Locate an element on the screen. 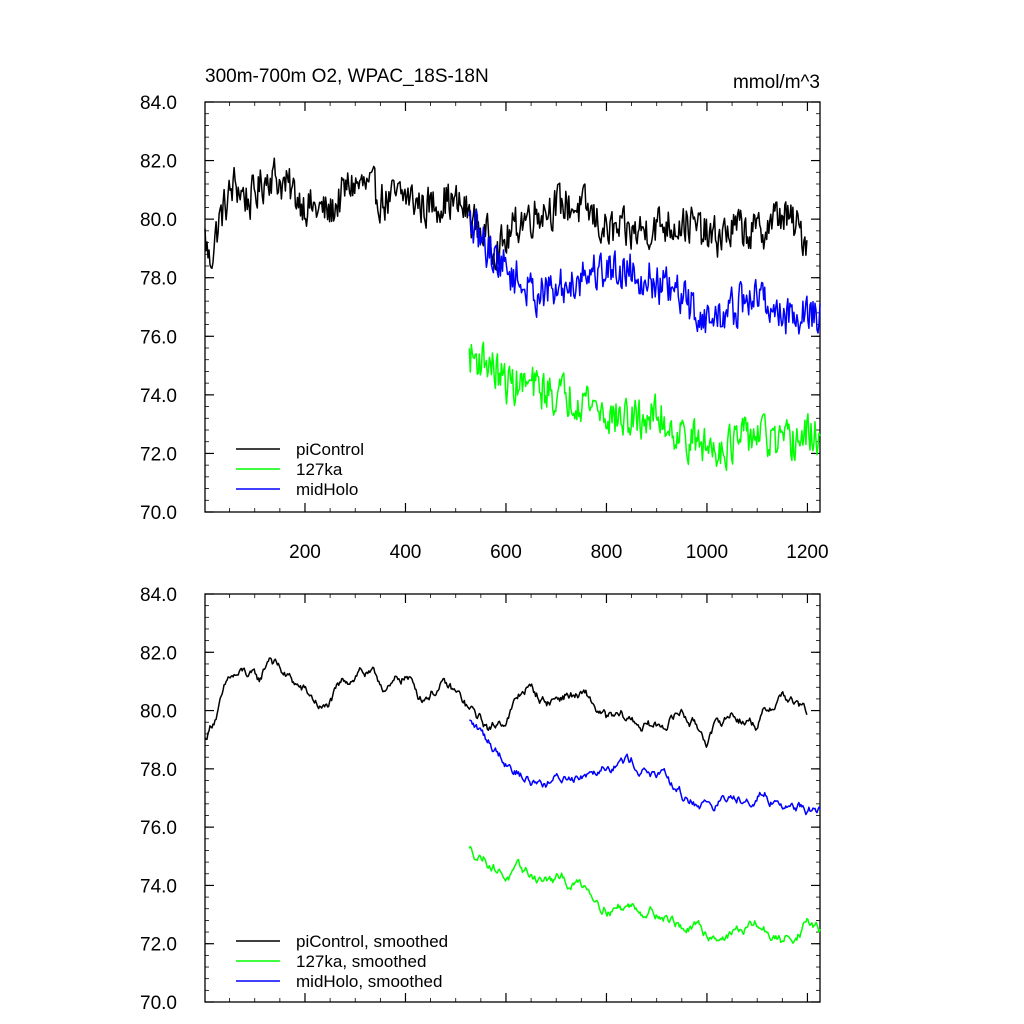  legend-label: piControl, smoothed is located at coordinates (372, 941).